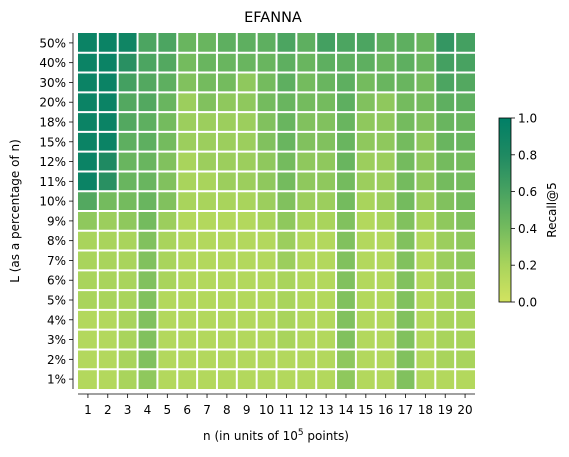  What do you see at coordinates (325, 410) in the screenshot?
I see `x-tick-label: 13` at bounding box center [325, 410].